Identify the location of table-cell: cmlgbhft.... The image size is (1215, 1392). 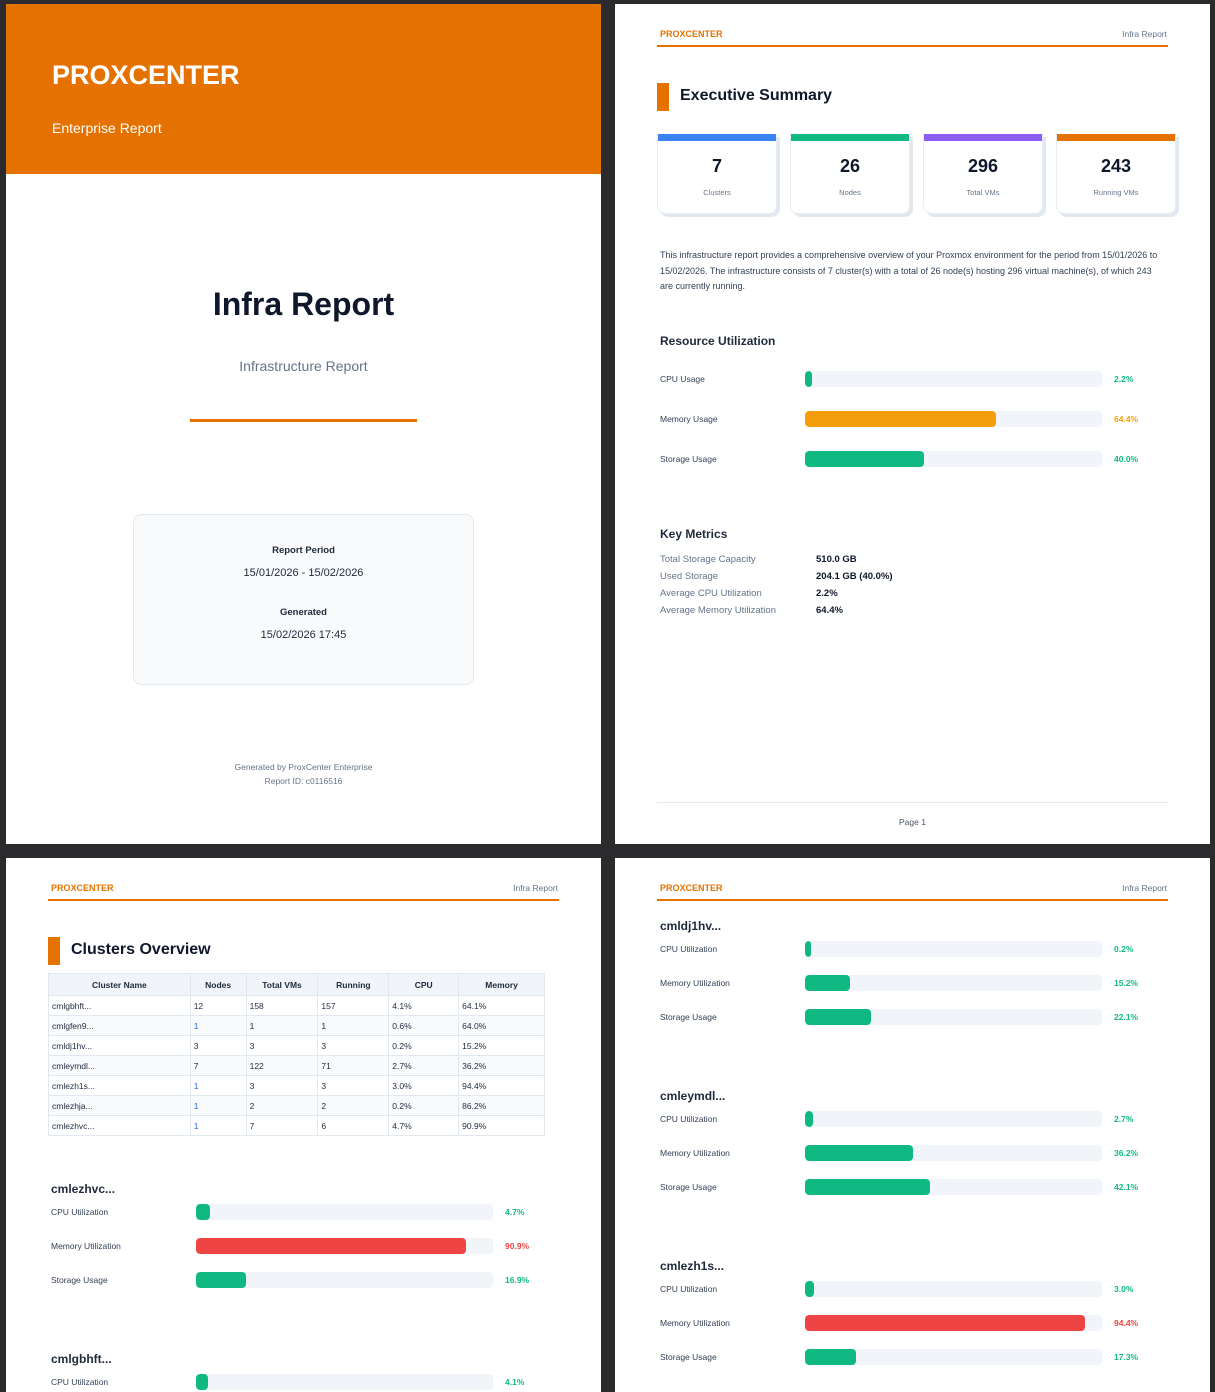
(119, 1005).